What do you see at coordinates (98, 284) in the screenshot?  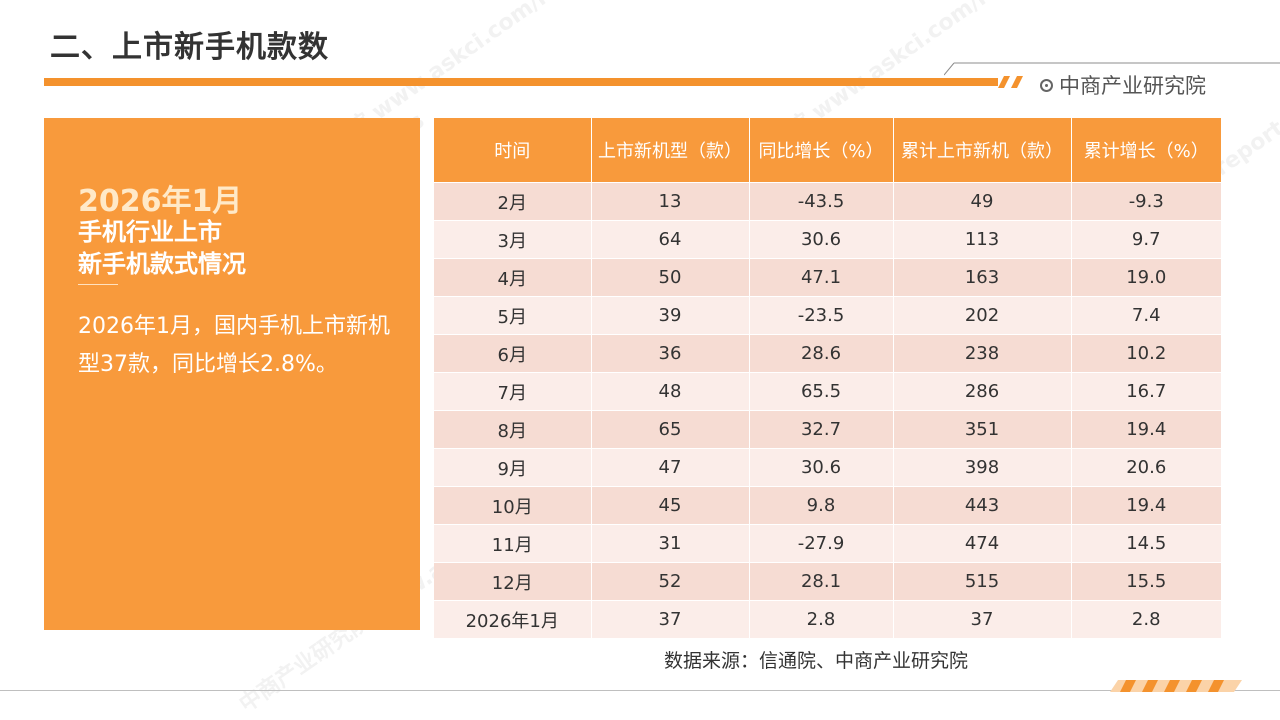 I see `panel-divider` at bounding box center [98, 284].